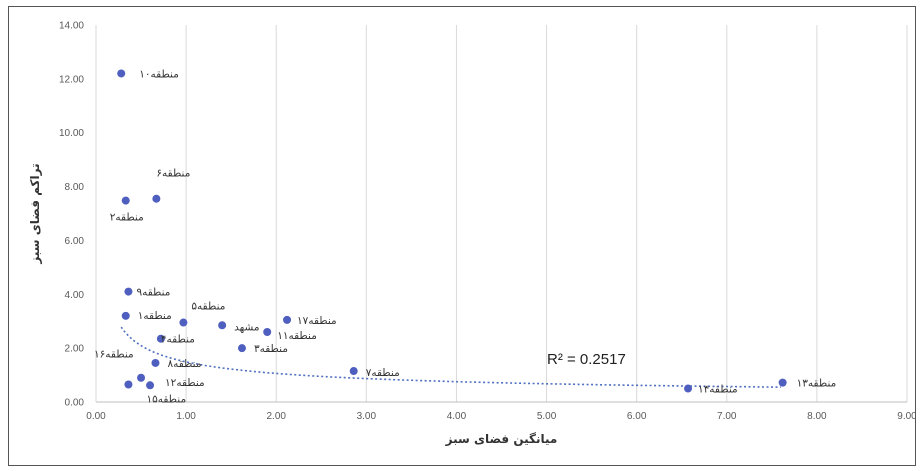  What do you see at coordinates (185, 383) in the screenshot?
I see `point-label: منطقه۱۲` at bounding box center [185, 383].